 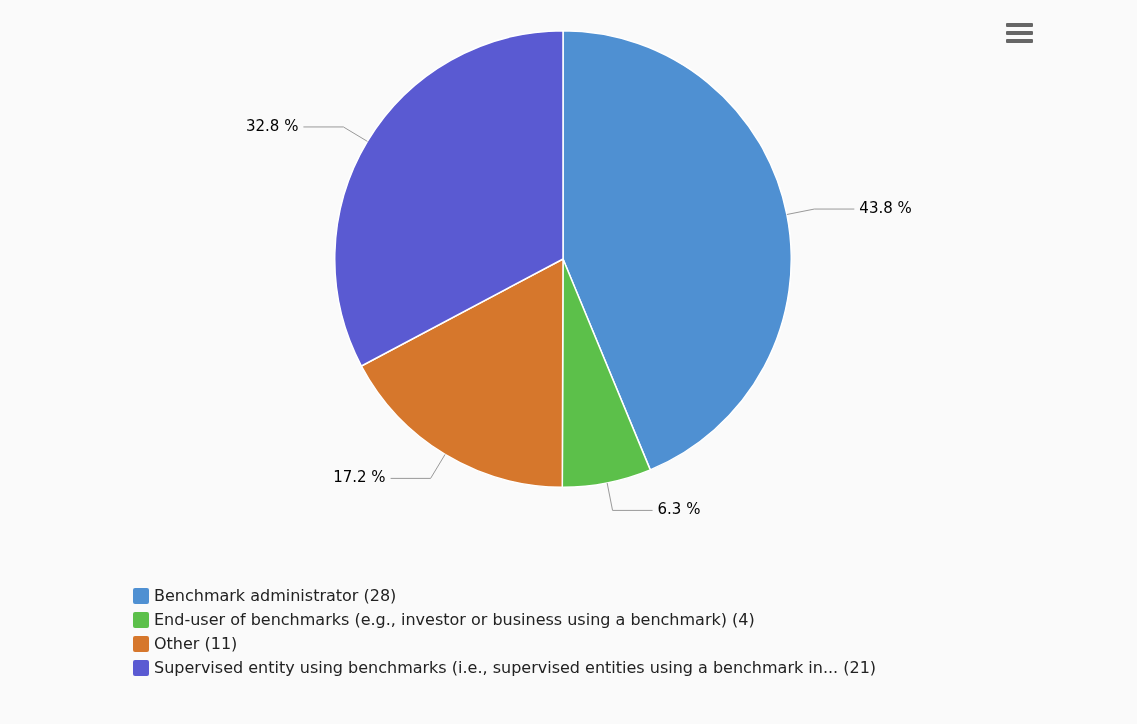 What do you see at coordinates (359, 477) in the screenshot?
I see `data-label: 17.2 %` at bounding box center [359, 477].